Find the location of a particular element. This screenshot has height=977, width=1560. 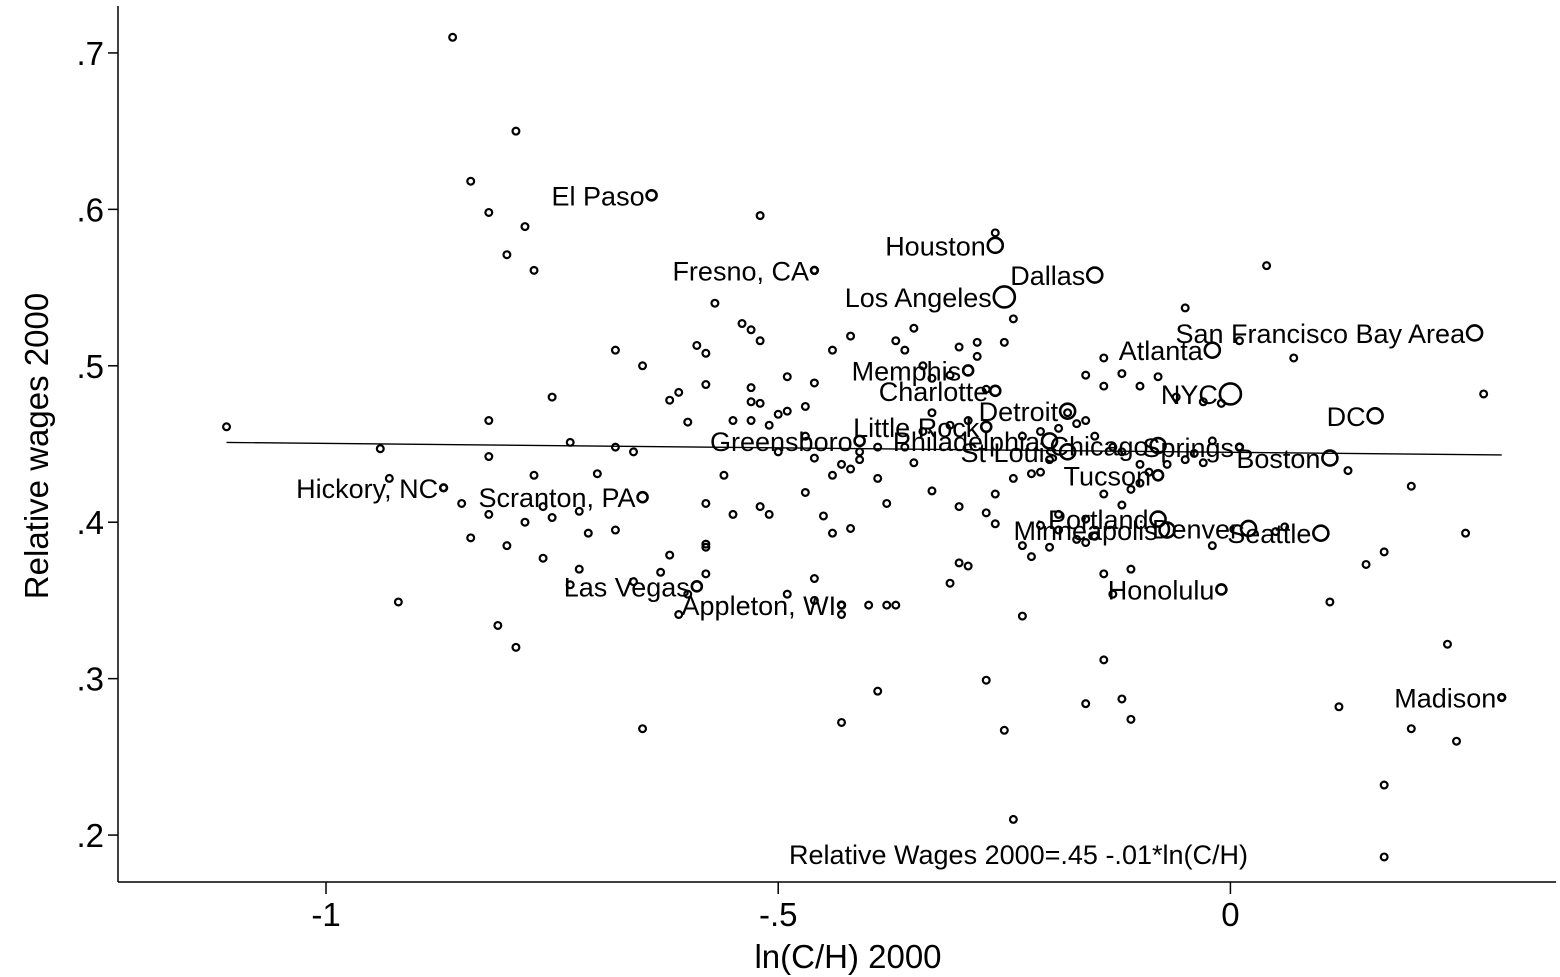

city-label: Minneapolis is located at coordinates (1086, 531).